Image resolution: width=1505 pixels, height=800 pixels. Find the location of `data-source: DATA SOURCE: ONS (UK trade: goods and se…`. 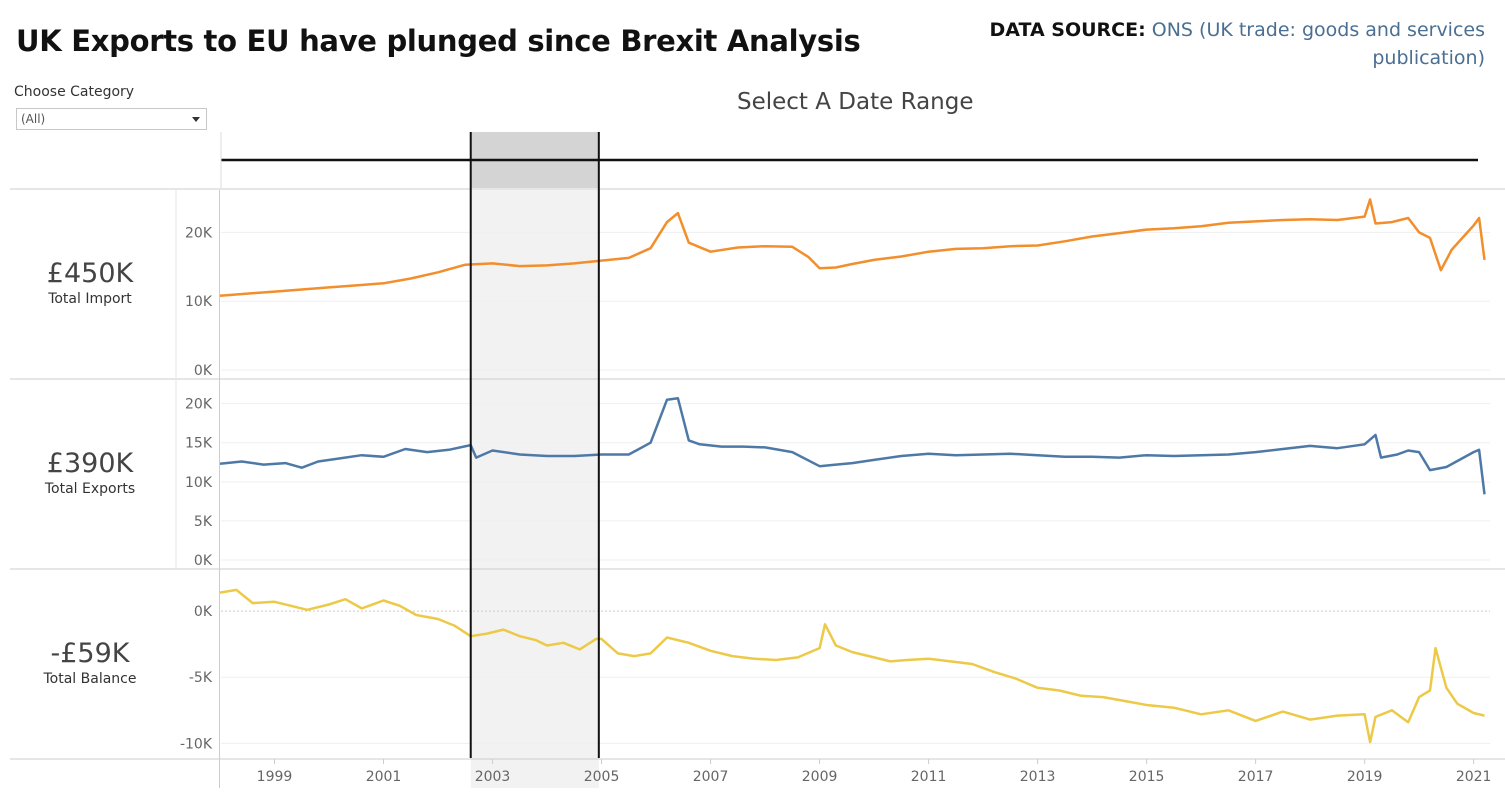

data-source: DATA SOURCE: ONS (UK trade: goods and se… is located at coordinates (1225, 44).